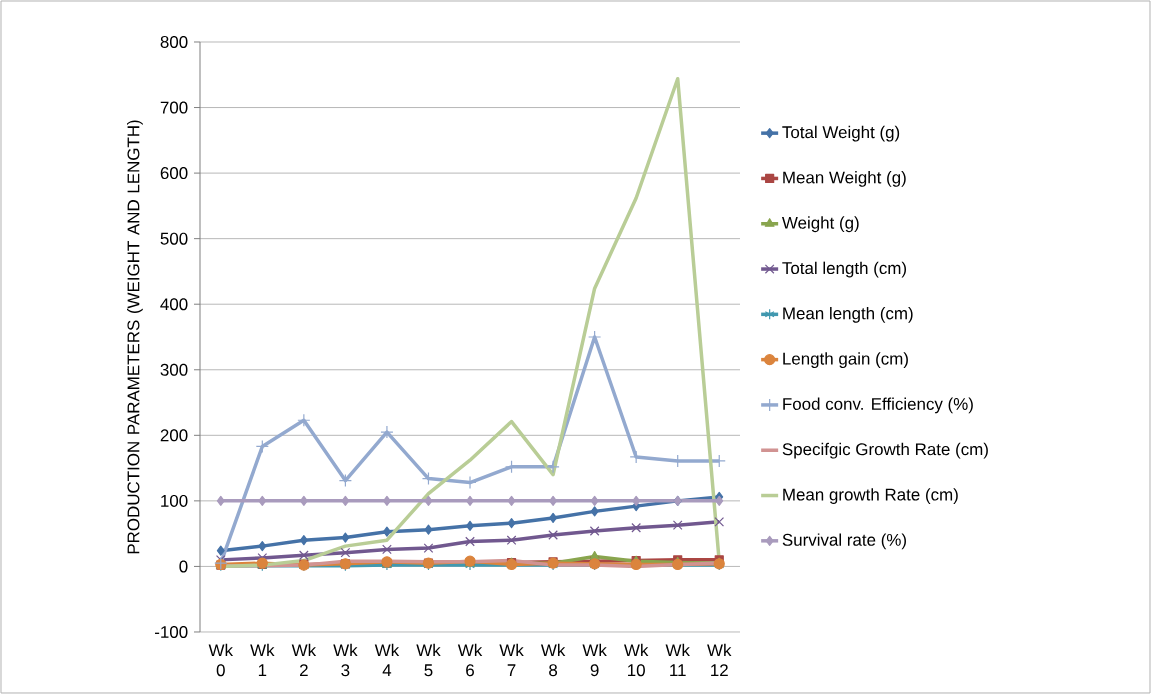  I want to click on x-tick-label: Wk 8, so click(553, 660).